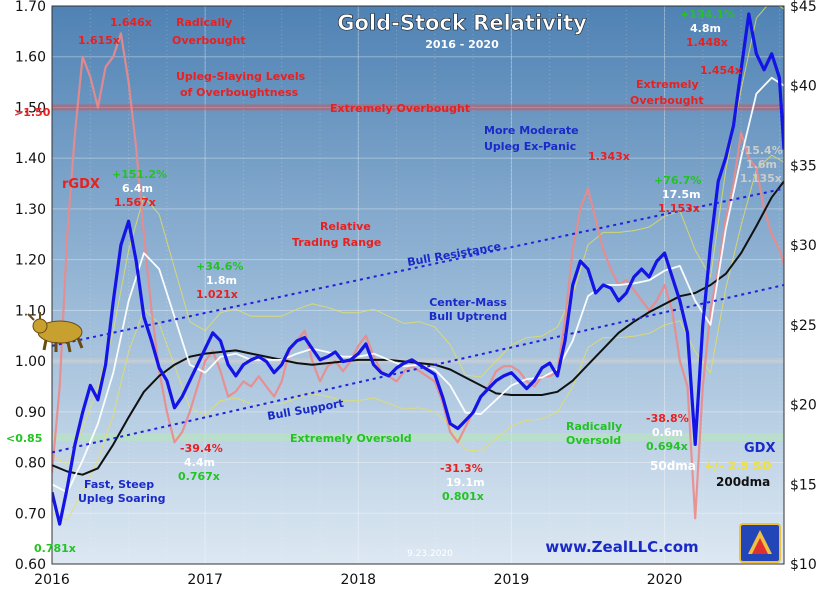 This screenshot has width=830, height=593. Describe the element at coordinates (219, 266) in the screenshot. I see `annotation: +34.6%` at that location.